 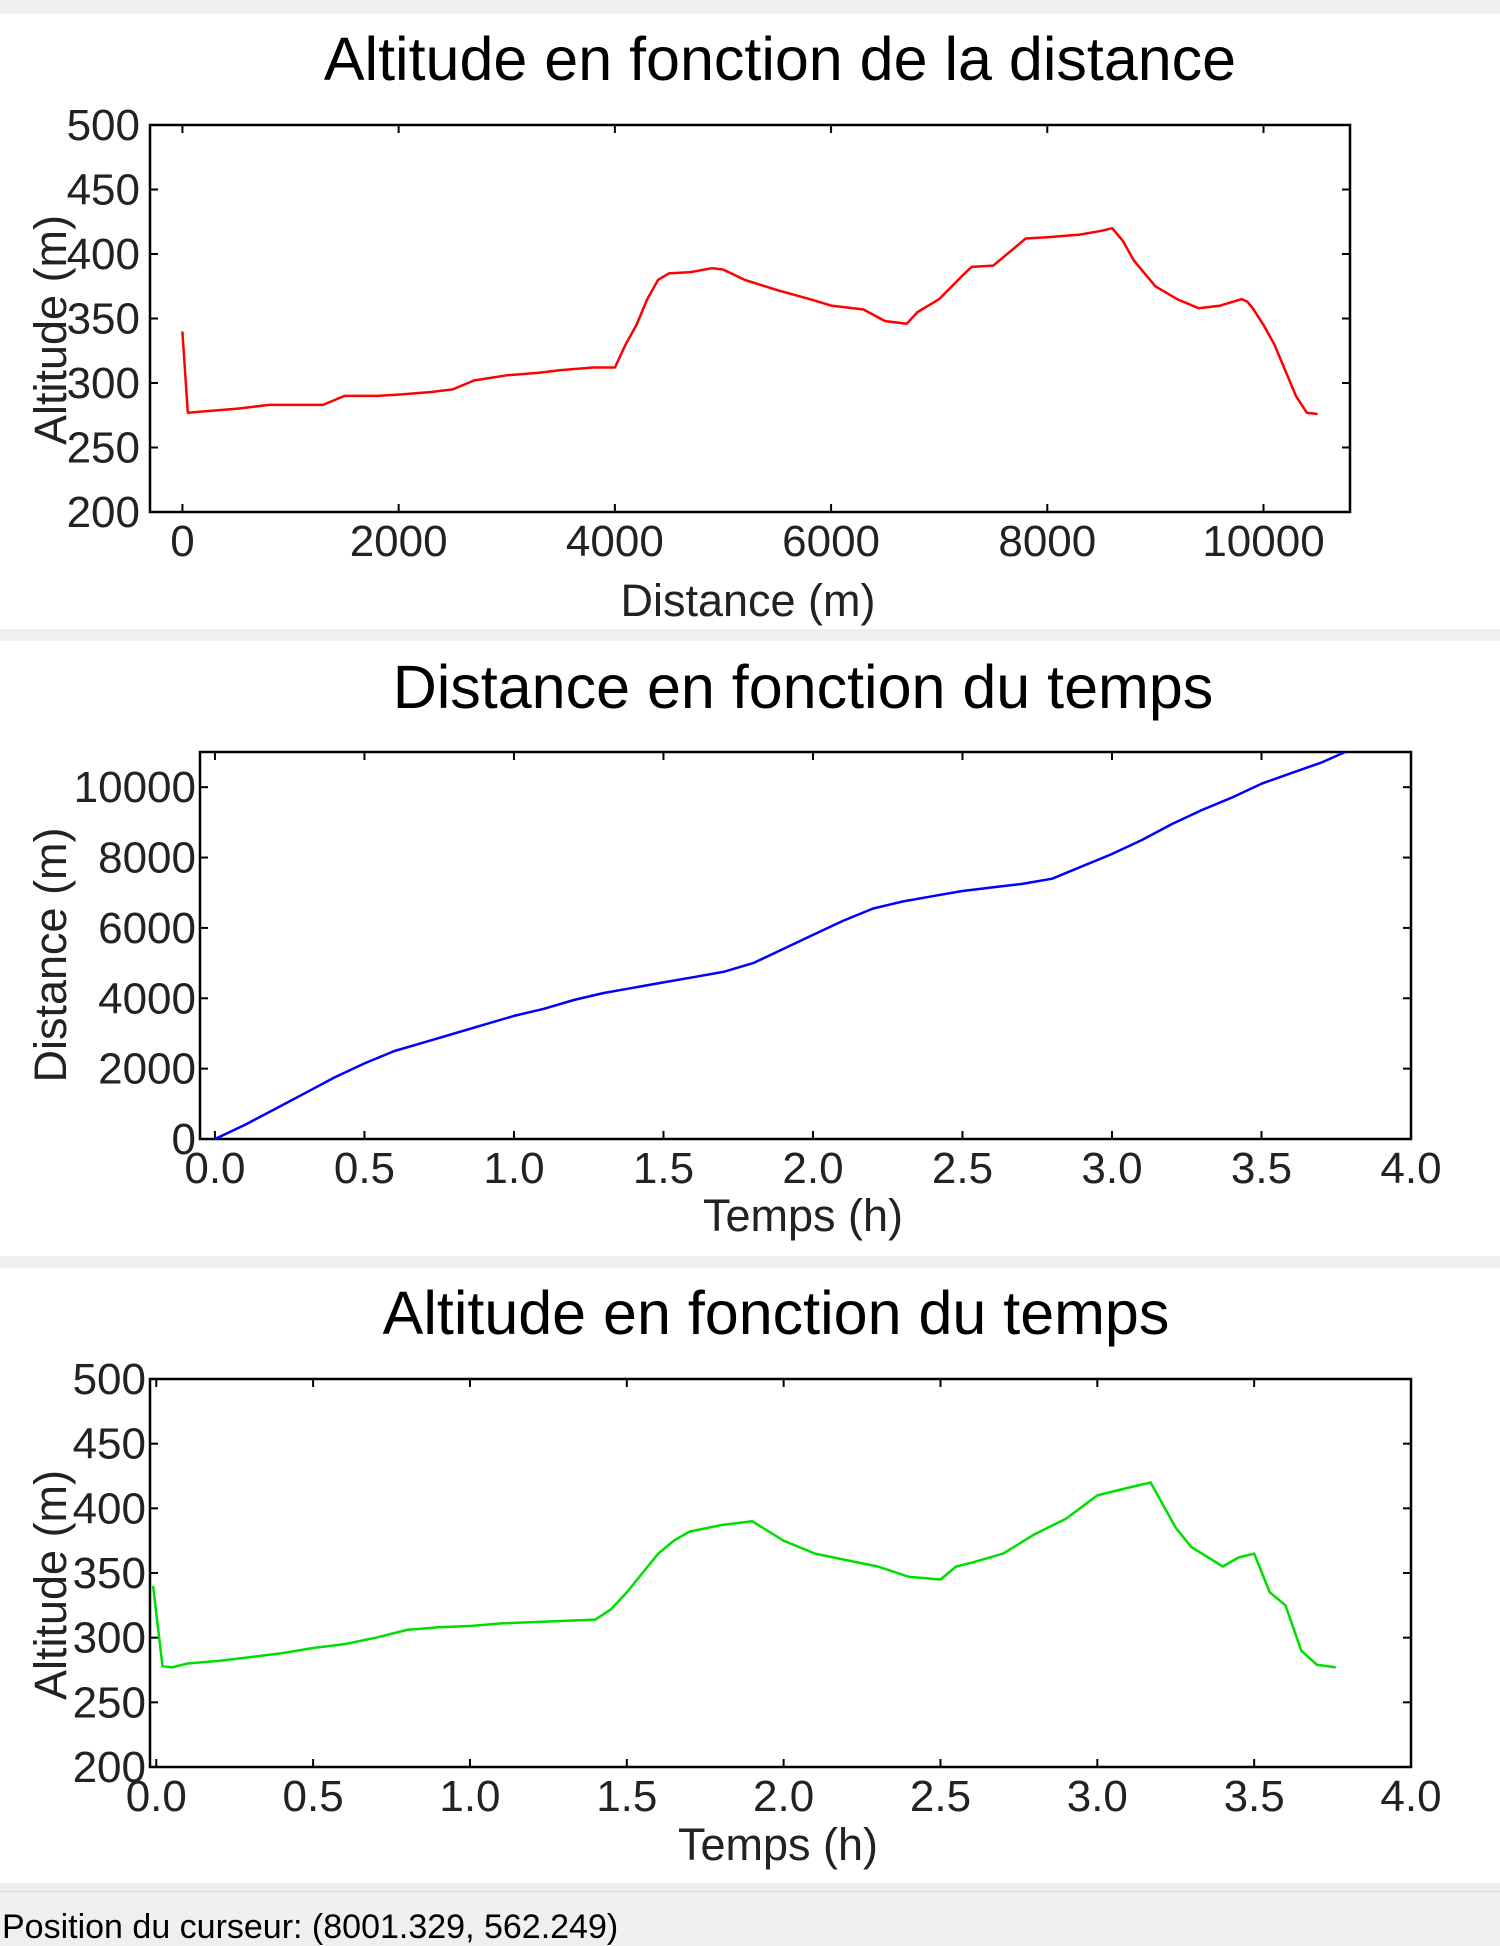 What do you see at coordinates (184, 1139) in the screenshot?
I see `y-tick-label: 0` at bounding box center [184, 1139].